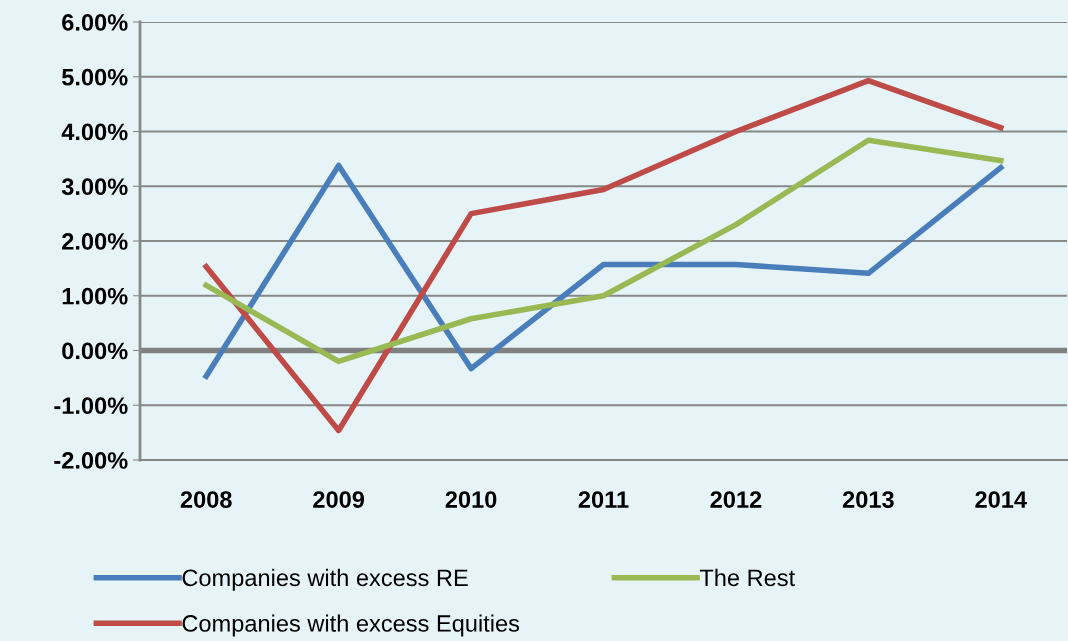 The image size is (1068, 641). Describe the element at coordinates (94, 187) in the screenshot. I see `y-tick-label: 3.00%` at that location.